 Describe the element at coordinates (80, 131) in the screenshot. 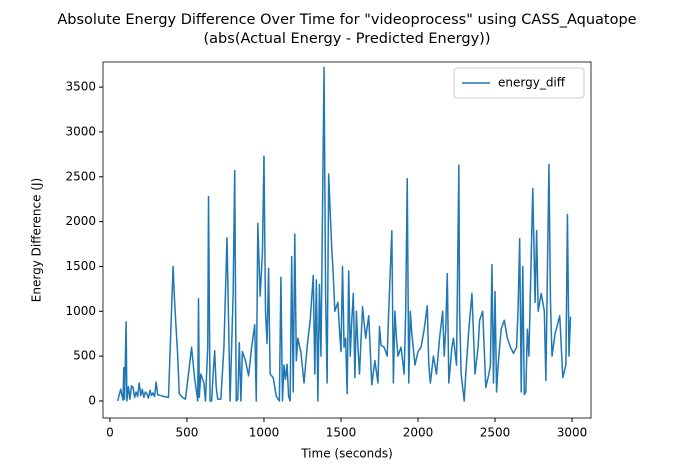

I see `y-tick-label: 3000` at that location.